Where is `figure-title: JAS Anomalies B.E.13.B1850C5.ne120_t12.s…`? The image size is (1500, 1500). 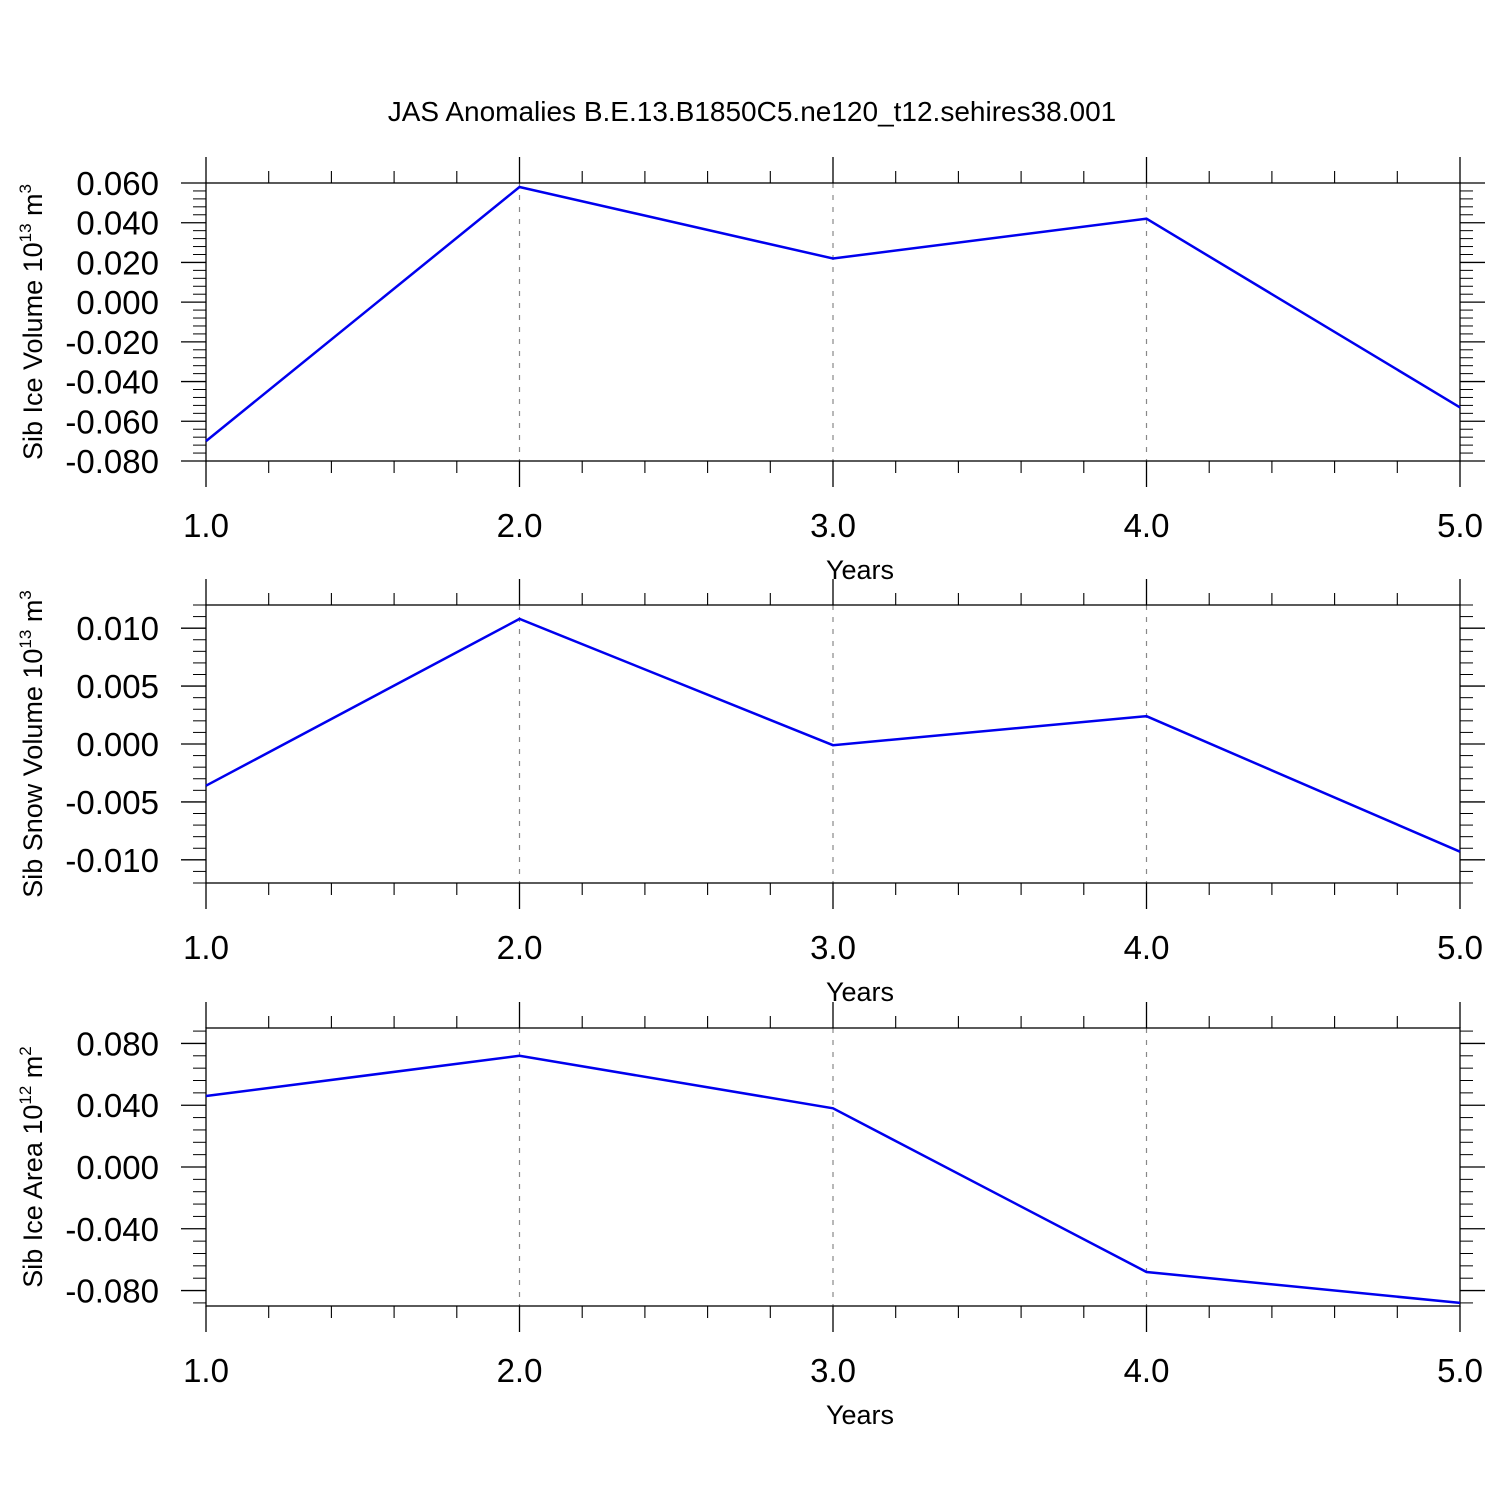
figure-title: JAS Anomalies B.E.13.B1850C5.ne120_t12.s… is located at coordinates (752, 111).